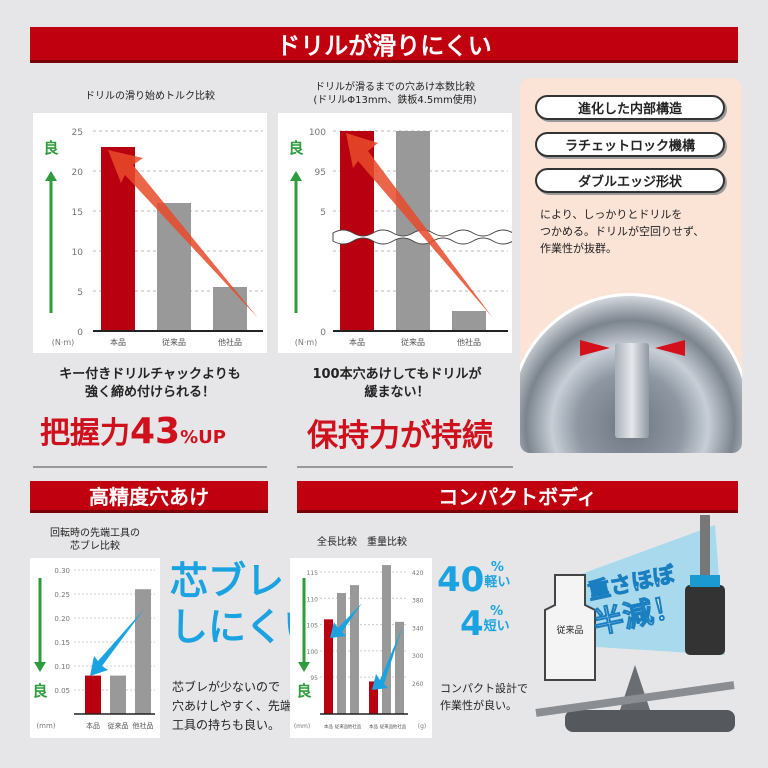  What do you see at coordinates (418, 601) in the screenshot?
I see `y-tick-label-right: 380` at bounding box center [418, 601].